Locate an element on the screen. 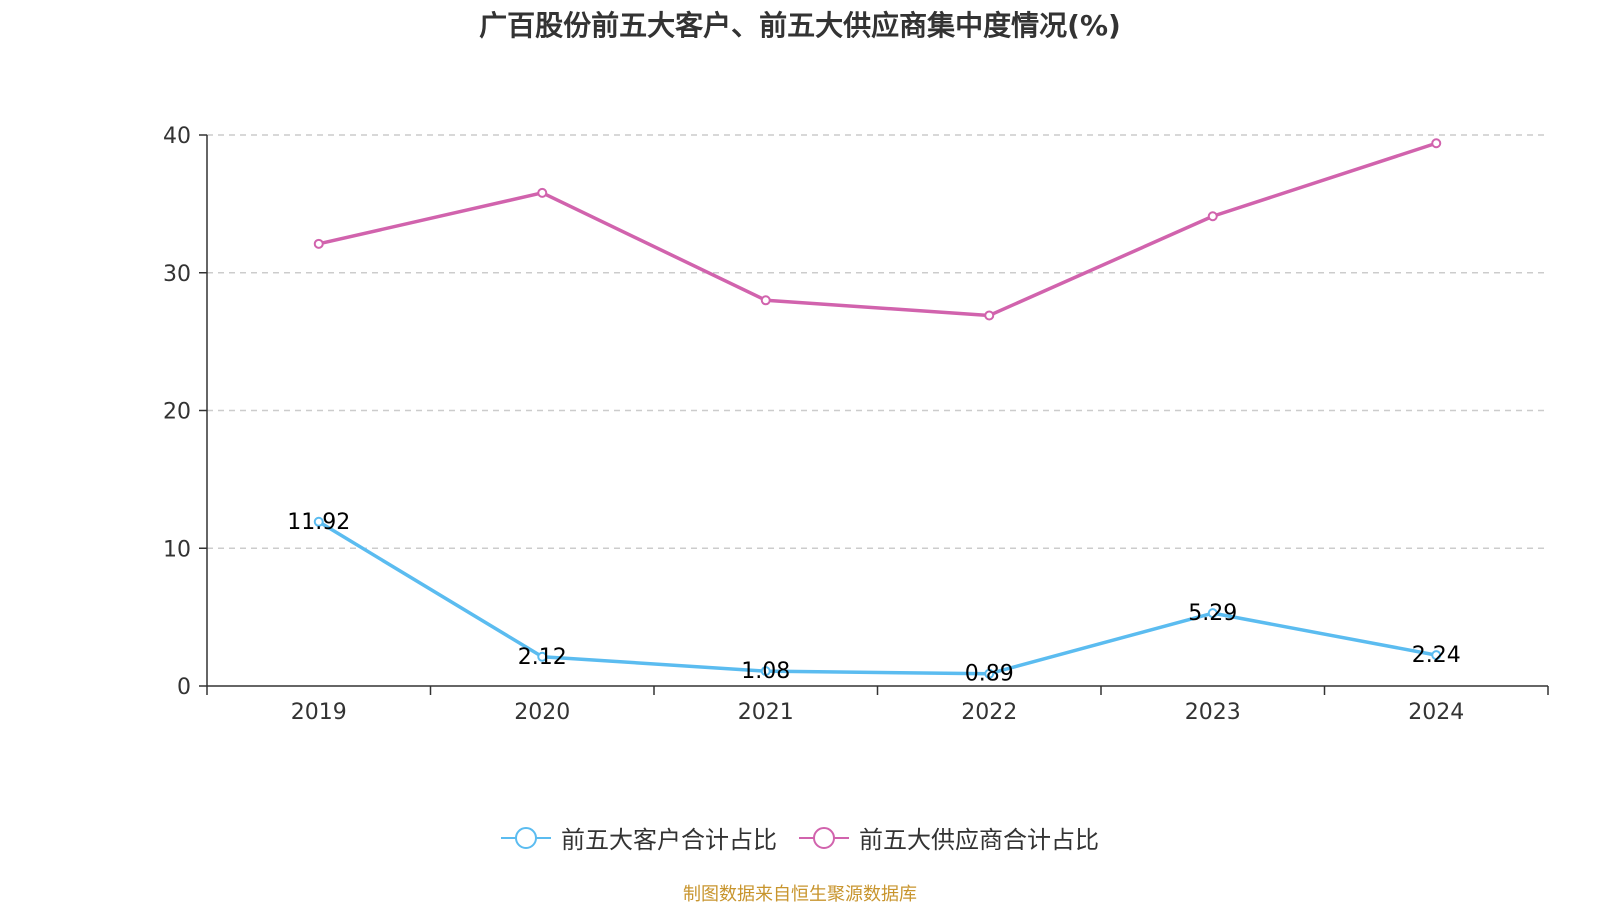 This screenshot has height=906, width=1600. data-label: 2.12 is located at coordinates (542, 657).